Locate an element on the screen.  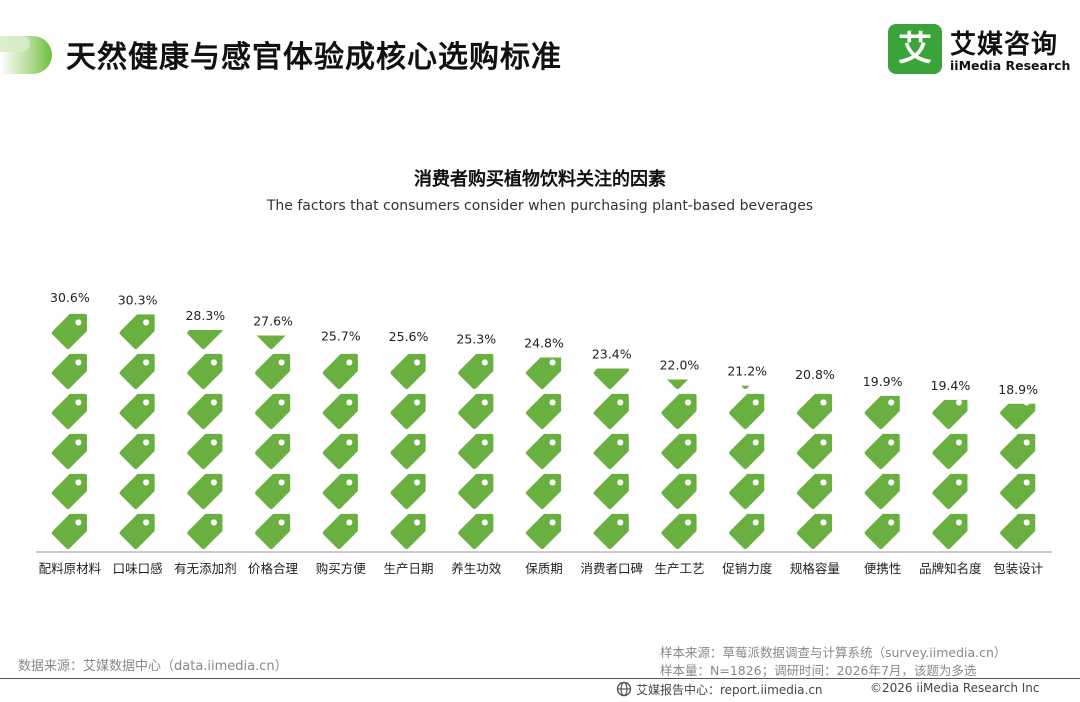
report-center-link: 艾媒报告中心：report.iimedia.cn is located at coordinates (729, 690).